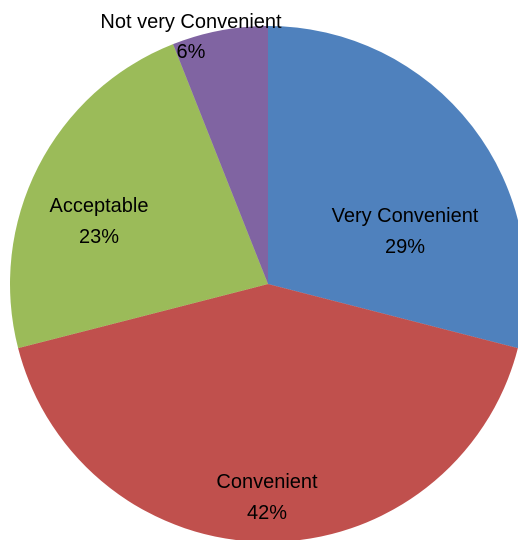 The height and width of the screenshot is (545, 518). What do you see at coordinates (267, 482) in the screenshot?
I see `slice-label-convenient: Convenient` at bounding box center [267, 482].